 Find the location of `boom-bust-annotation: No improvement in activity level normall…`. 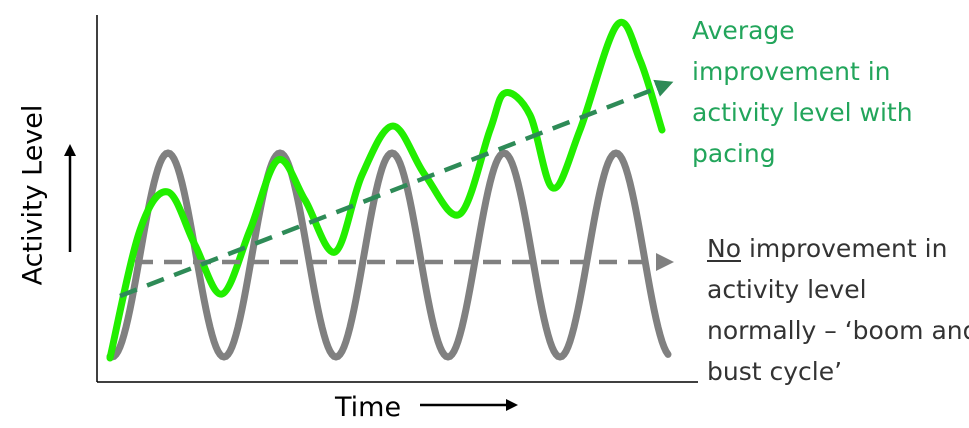

boom-bust-annotation: No improvement in activity level normall… is located at coordinates (838, 310).